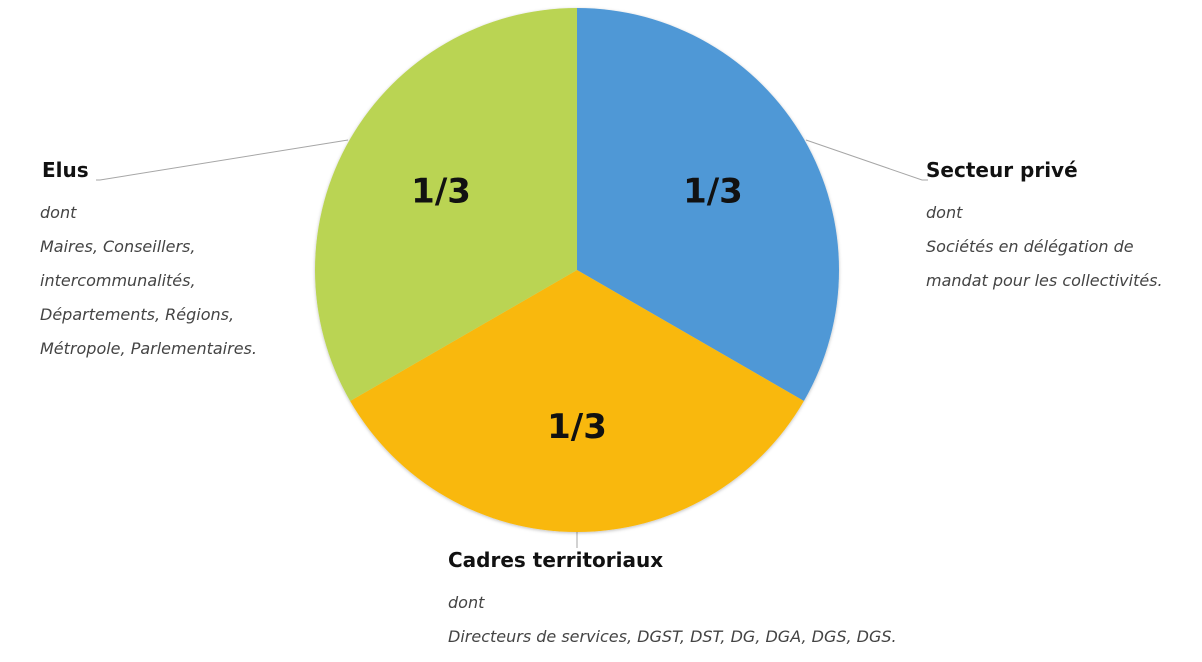 This screenshot has width=1202, height=662. Describe the element at coordinates (148, 348) in the screenshot. I see `legend-detail-line: Métropole, Parlementaires.` at that location.